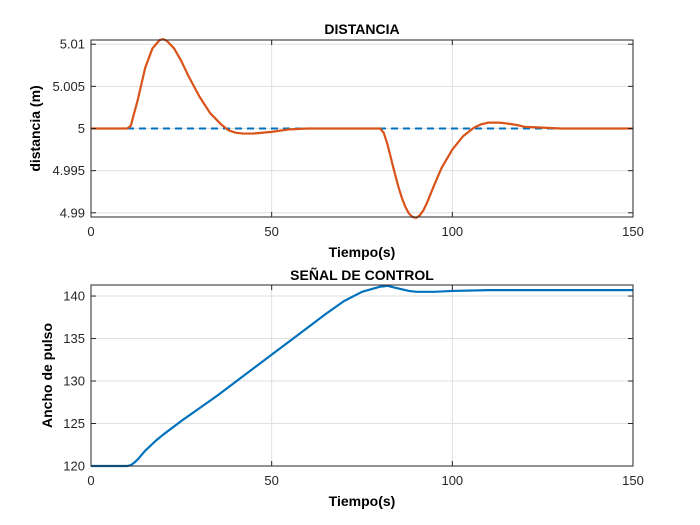  What do you see at coordinates (68, 170) in the screenshot?
I see `y-tick-label: 4.995` at bounding box center [68, 170].